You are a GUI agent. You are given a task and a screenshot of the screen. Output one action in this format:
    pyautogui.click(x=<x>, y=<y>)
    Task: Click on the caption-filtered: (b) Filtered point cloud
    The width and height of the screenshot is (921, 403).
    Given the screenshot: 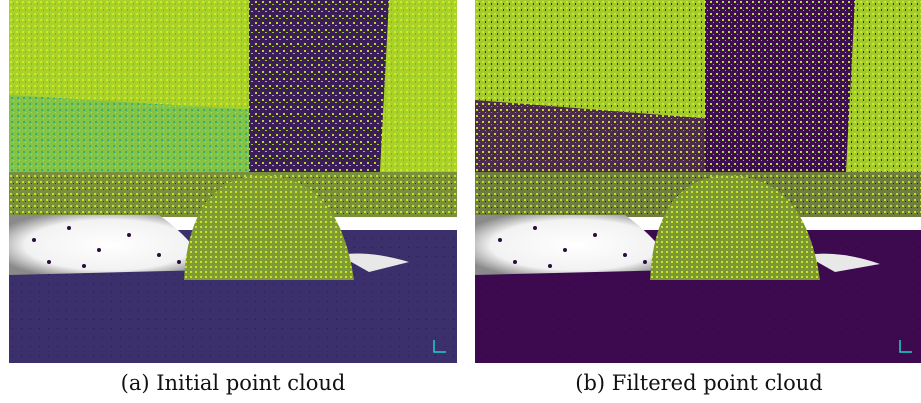 What is the action you would take?
    pyautogui.click(x=699, y=383)
    